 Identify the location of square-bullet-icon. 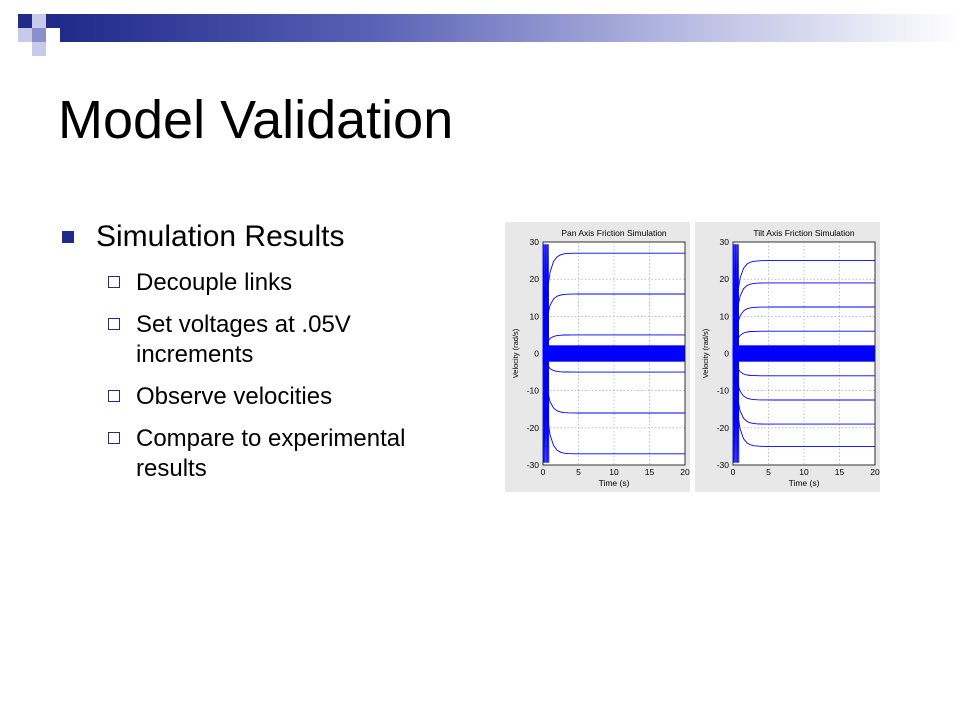
(68, 237).